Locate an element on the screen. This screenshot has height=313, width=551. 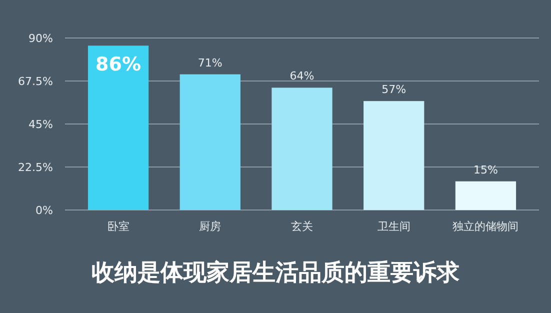
data-label: 71% is located at coordinates (210, 63).